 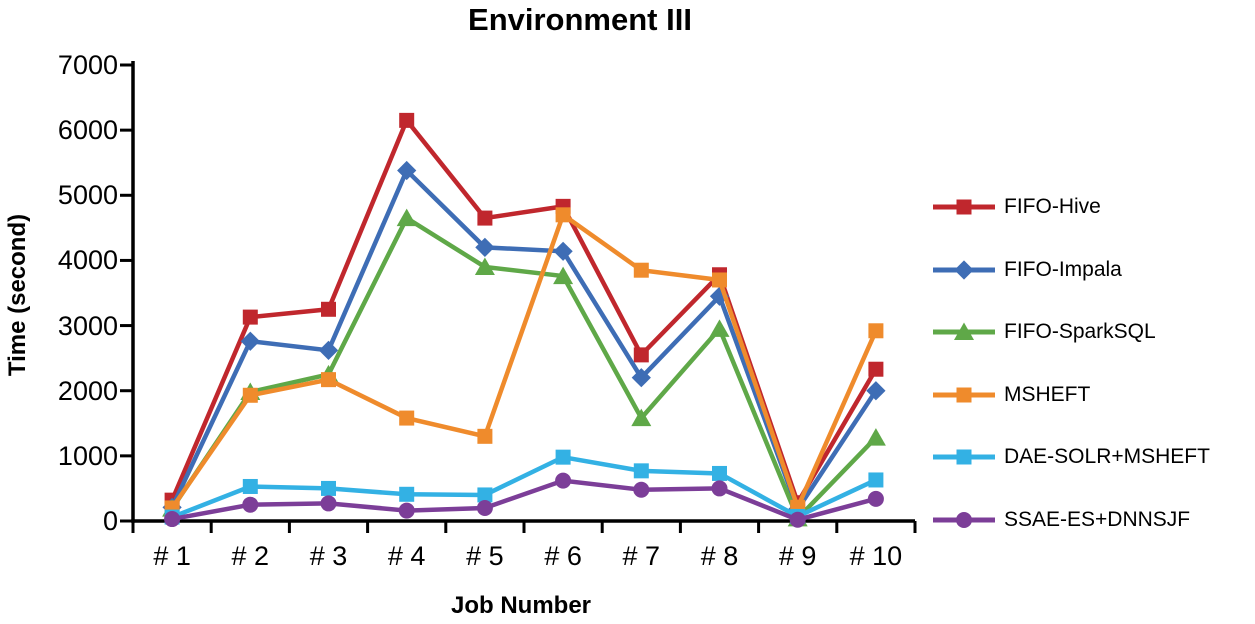 I want to click on legend-item-ssae-es-dnnsjf: SSAE-ES+DNNSJF, so click(x=1071, y=520).